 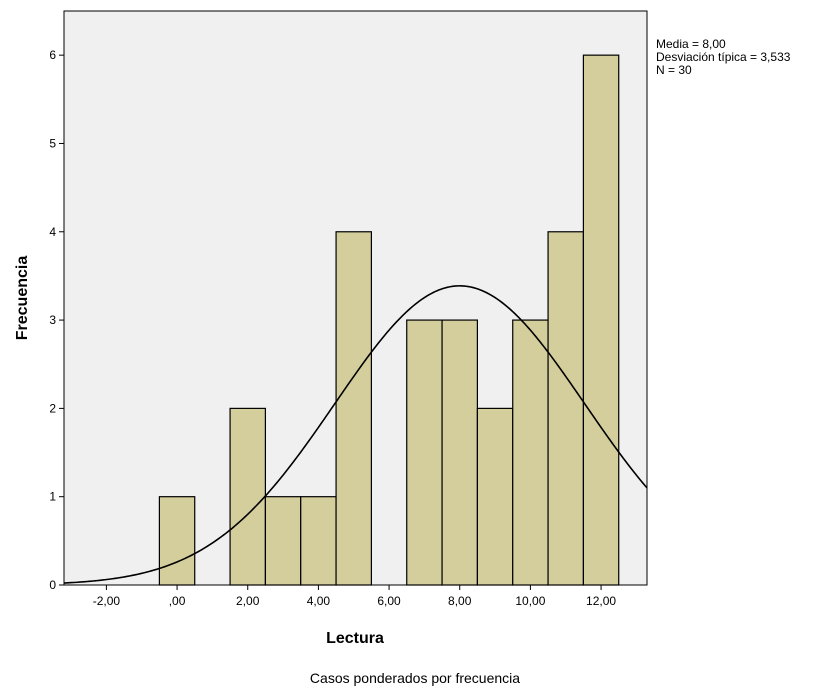 What do you see at coordinates (674, 70) in the screenshot?
I see `stats-n: N = 30` at bounding box center [674, 70].